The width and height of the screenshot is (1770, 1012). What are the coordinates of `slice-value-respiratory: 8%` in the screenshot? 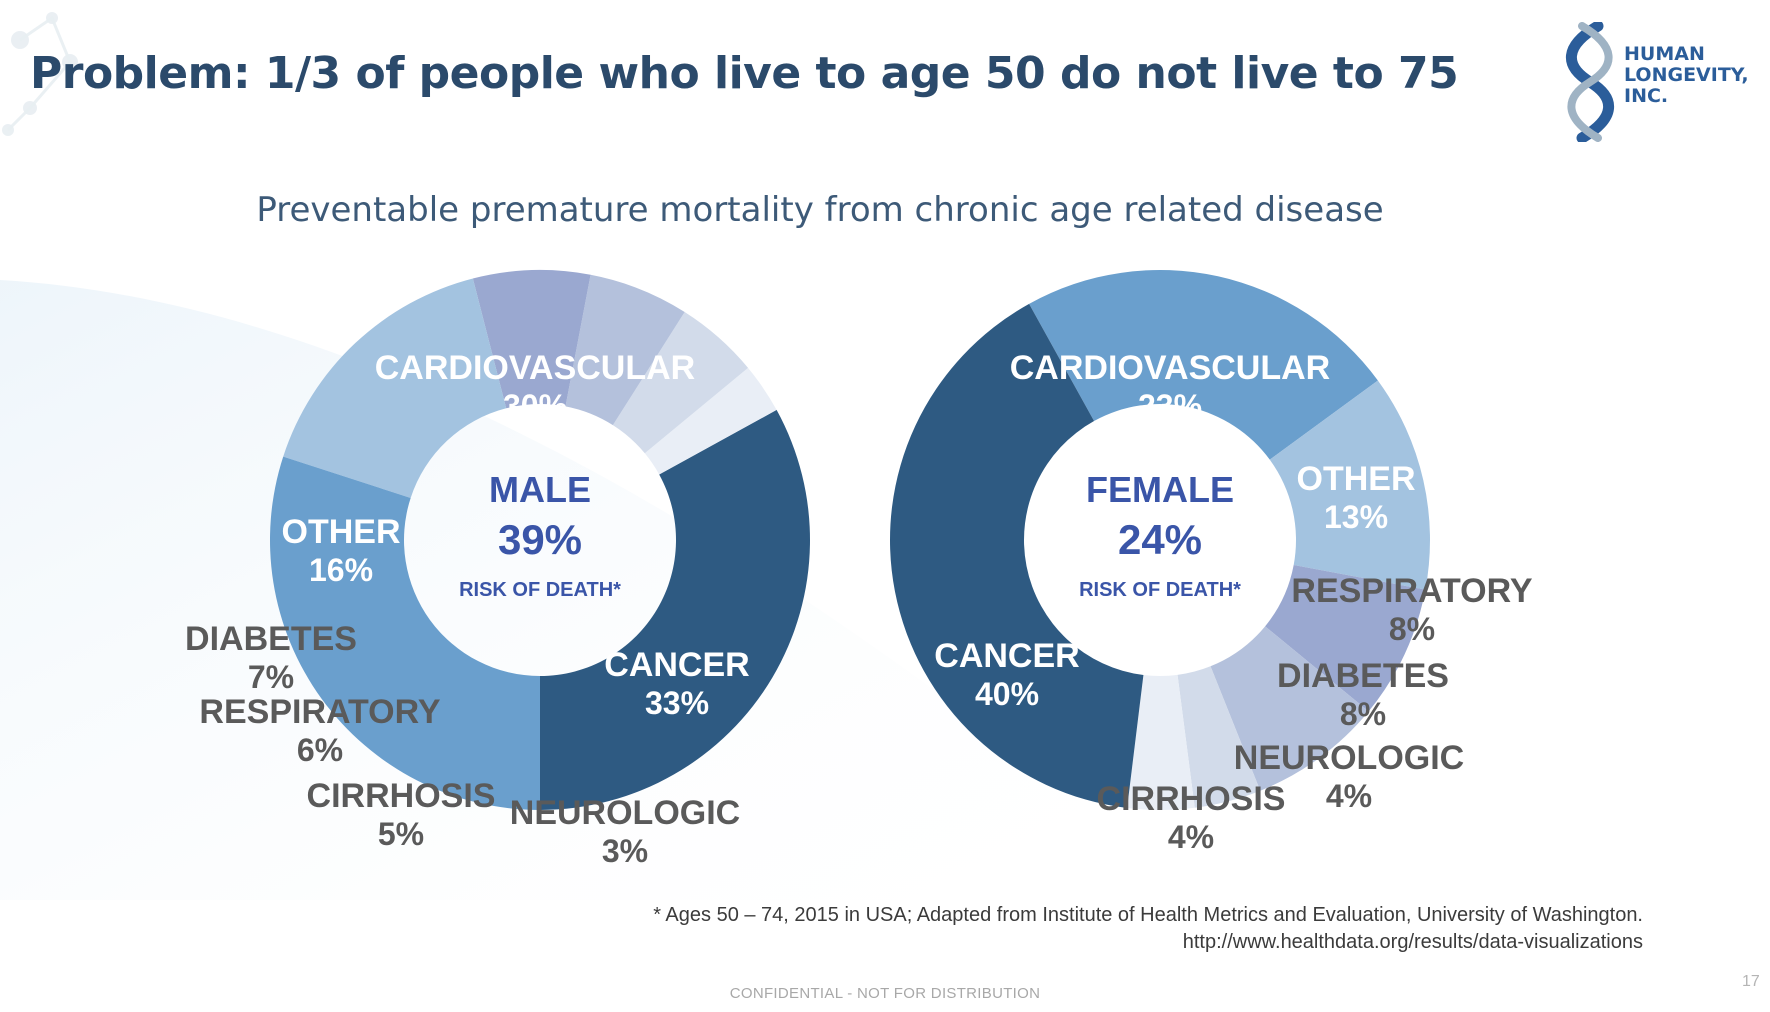 It's located at (1412, 629).